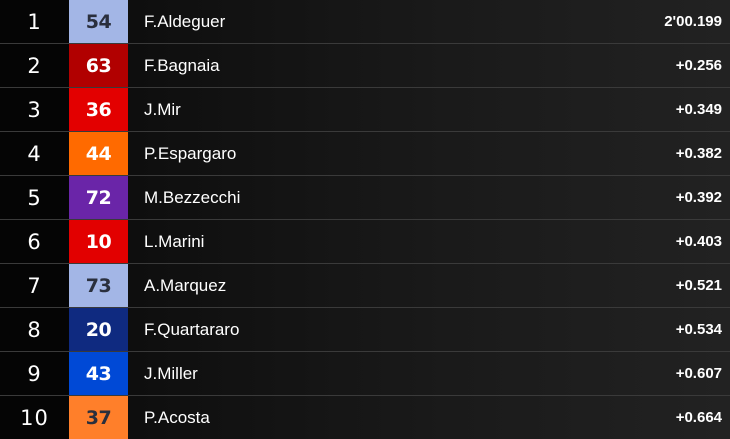 This screenshot has height=439, width=730. What do you see at coordinates (98, 65) in the screenshot?
I see `rider-number-badge: 63` at bounding box center [98, 65].